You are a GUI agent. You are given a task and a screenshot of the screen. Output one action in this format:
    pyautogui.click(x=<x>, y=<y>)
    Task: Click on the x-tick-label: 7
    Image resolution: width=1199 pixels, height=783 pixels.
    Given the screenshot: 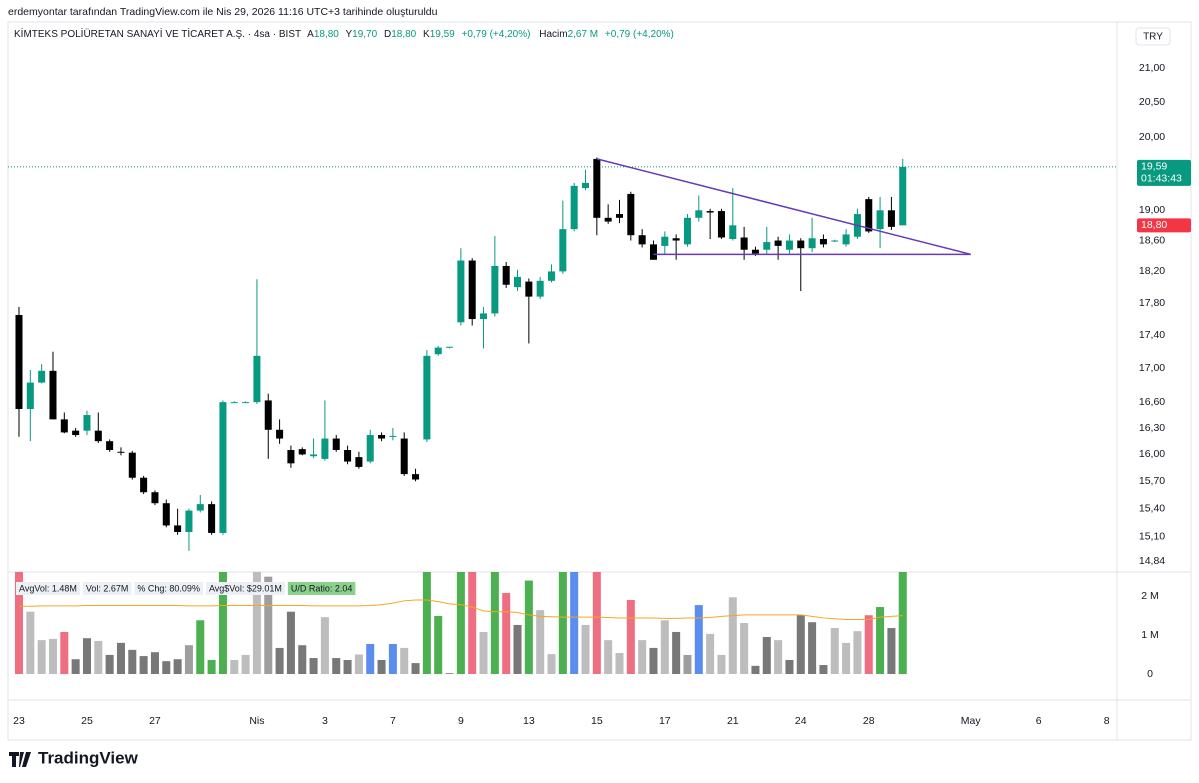 What is the action you would take?
    pyautogui.click(x=393, y=721)
    